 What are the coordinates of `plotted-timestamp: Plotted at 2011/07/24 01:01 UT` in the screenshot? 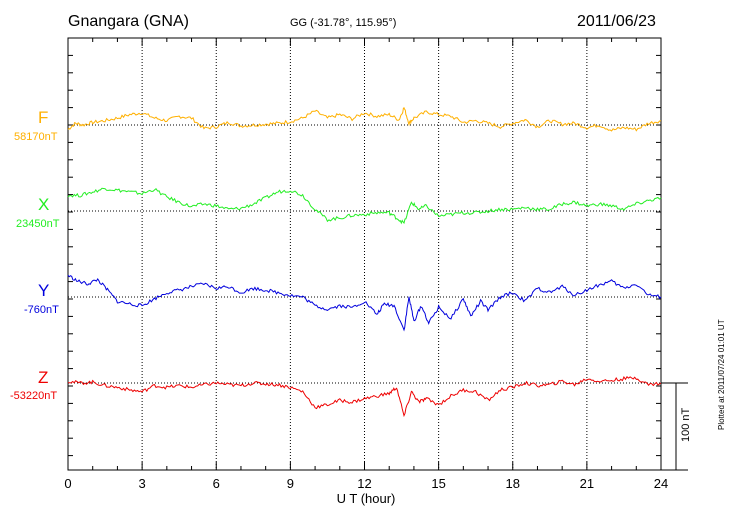 It's located at (721, 374).